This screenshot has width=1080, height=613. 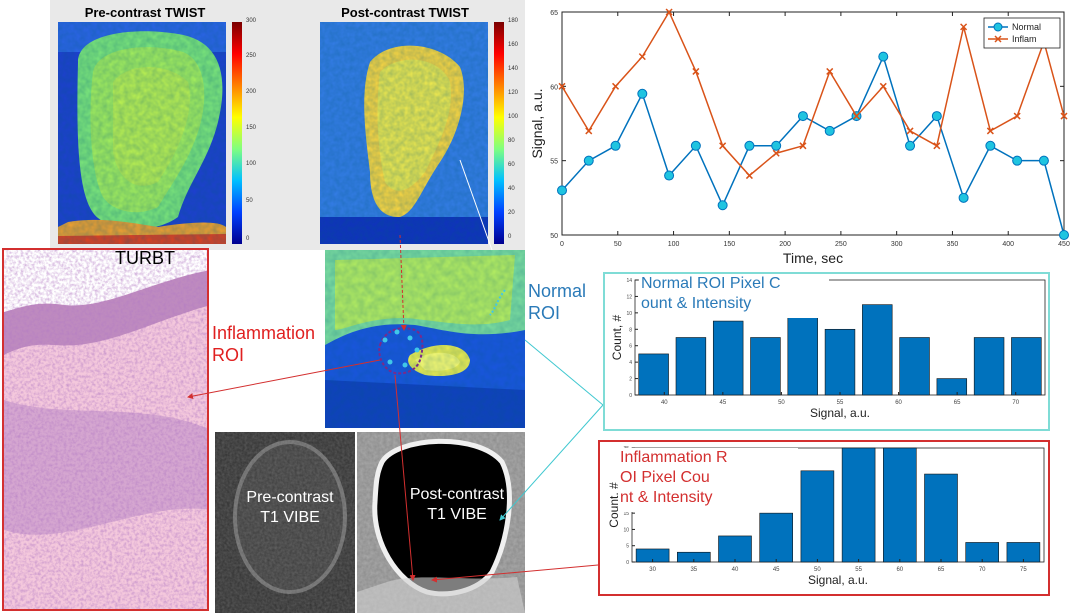 I want to click on legend-normal-label: Normal, so click(x=1026, y=27).